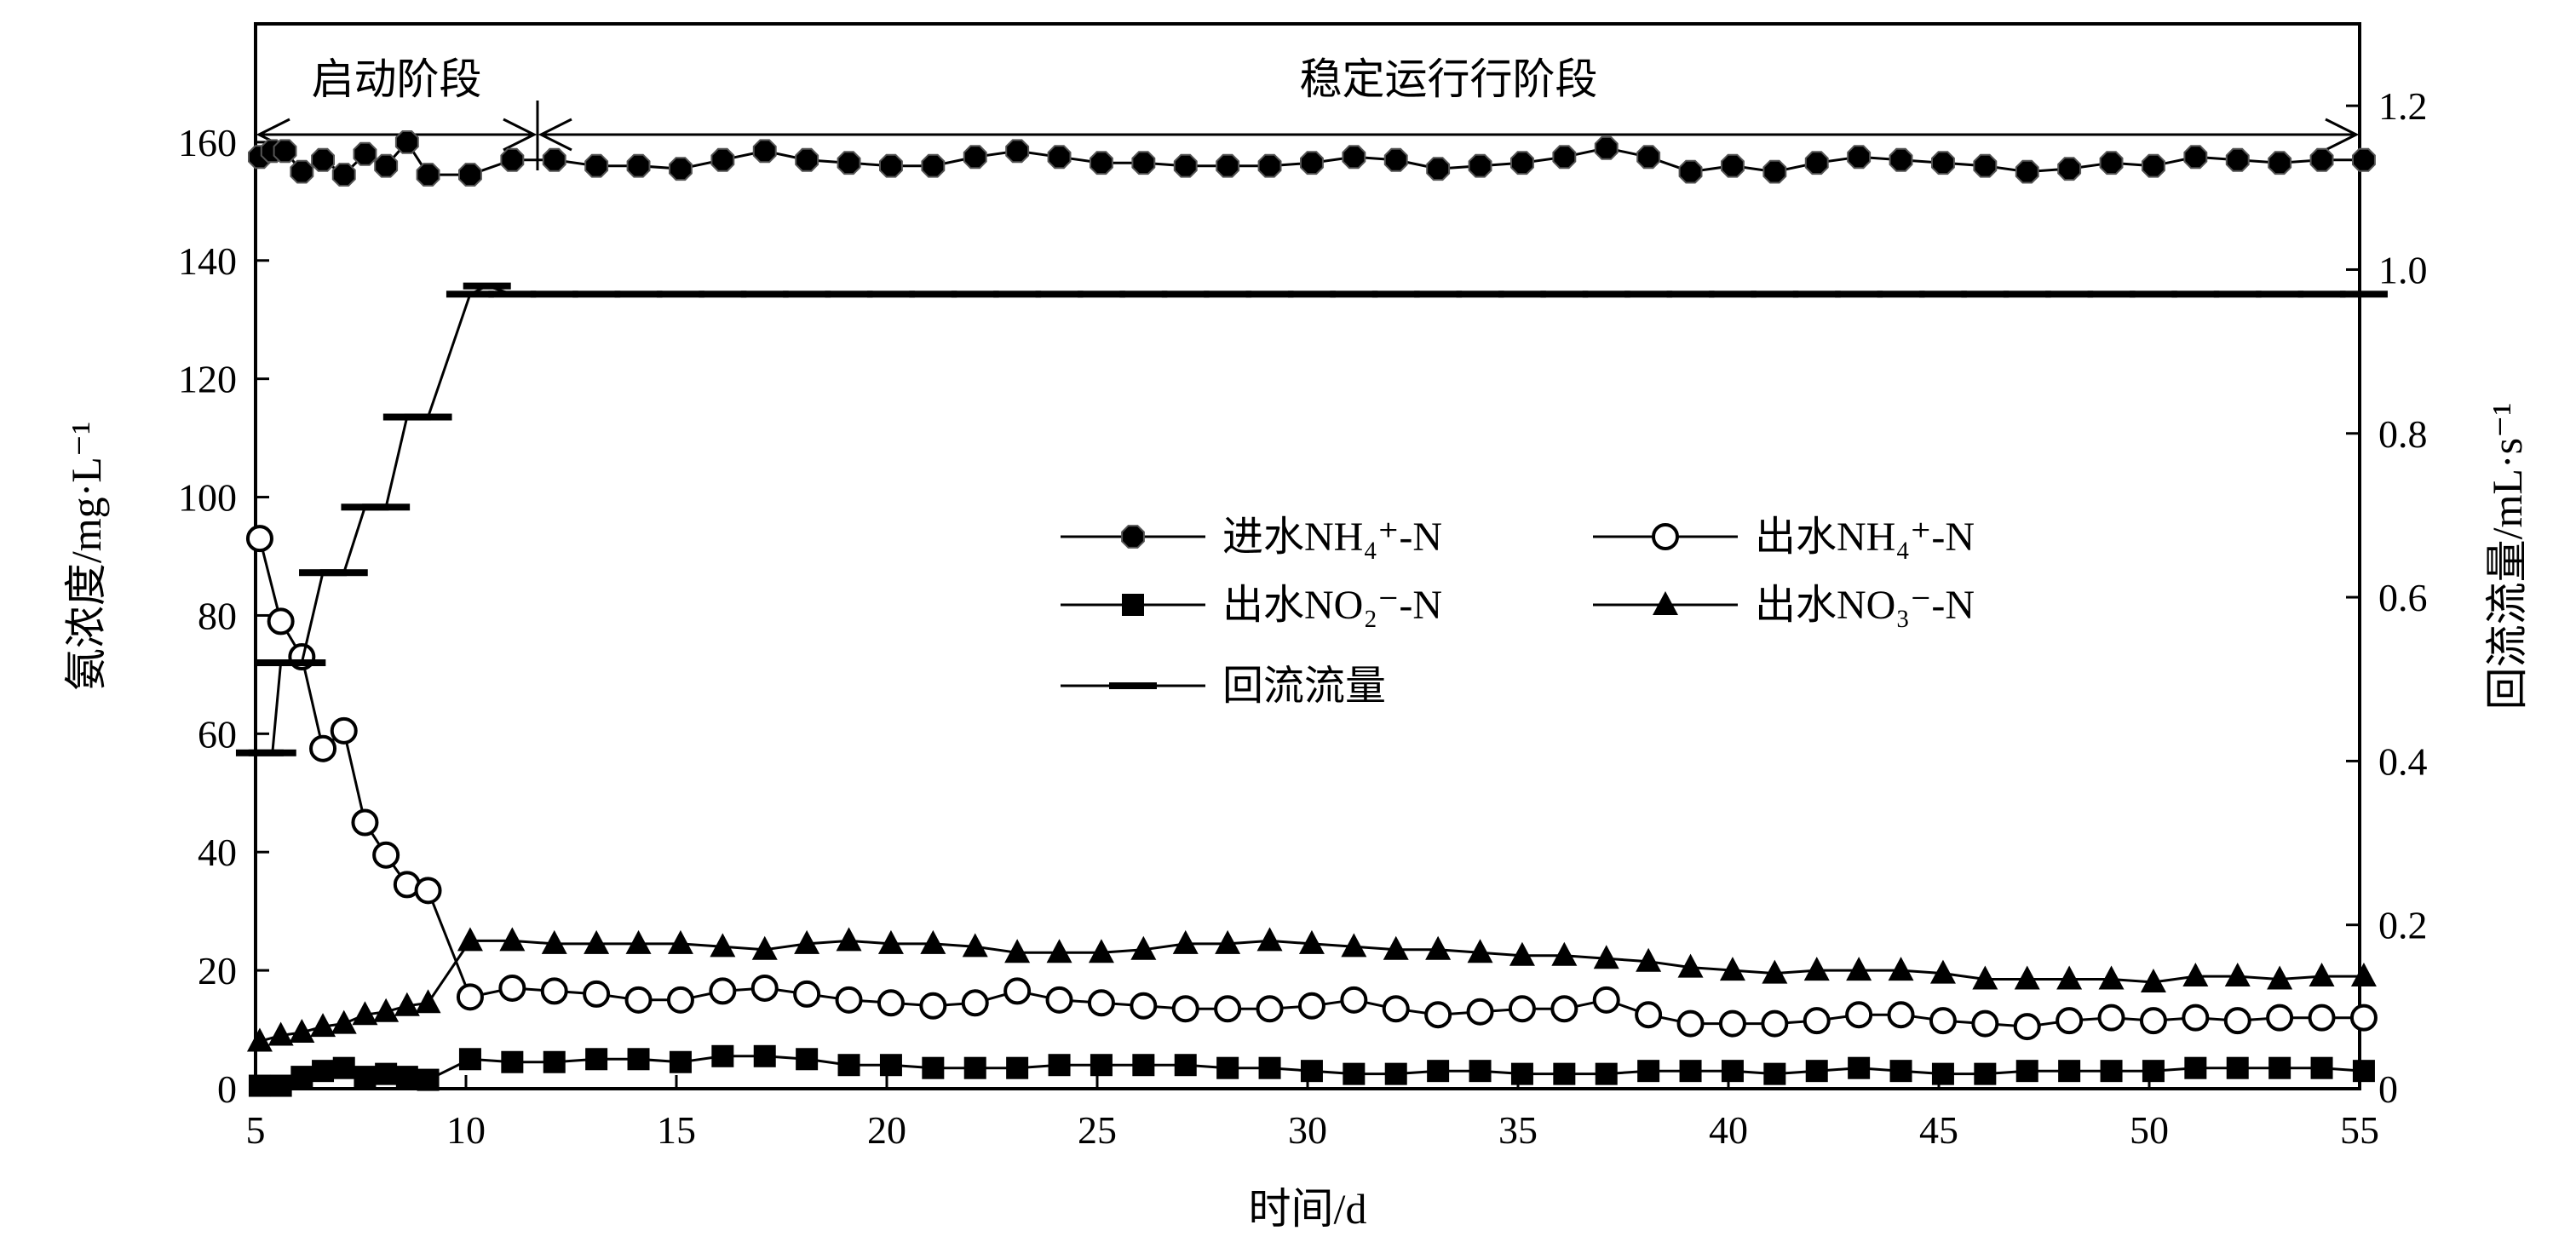 The image size is (2576, 1248). I want to click on y-left-tick-label: 140, so click(208, 261).